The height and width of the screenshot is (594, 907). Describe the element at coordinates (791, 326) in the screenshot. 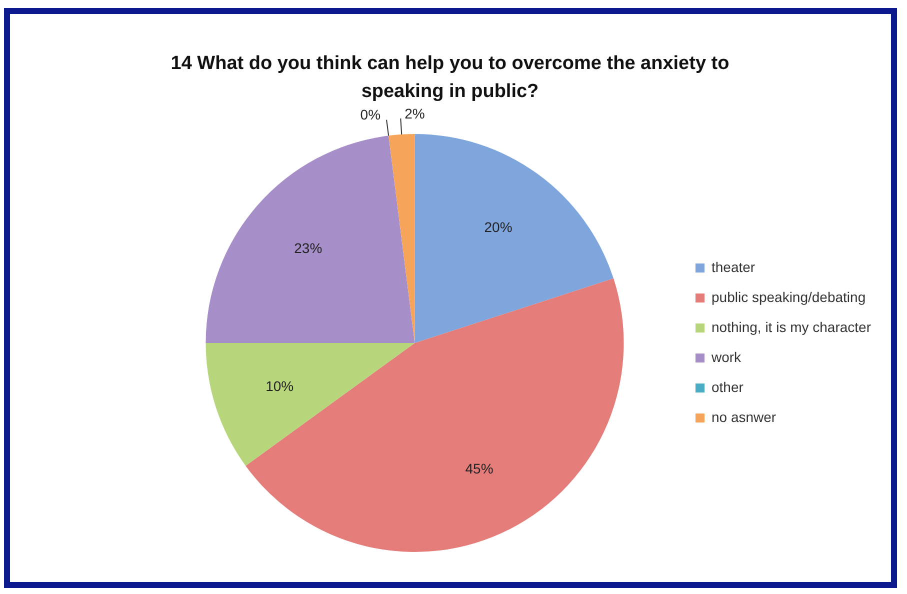

I see `legend-label: nothing, it is my character` at that location.